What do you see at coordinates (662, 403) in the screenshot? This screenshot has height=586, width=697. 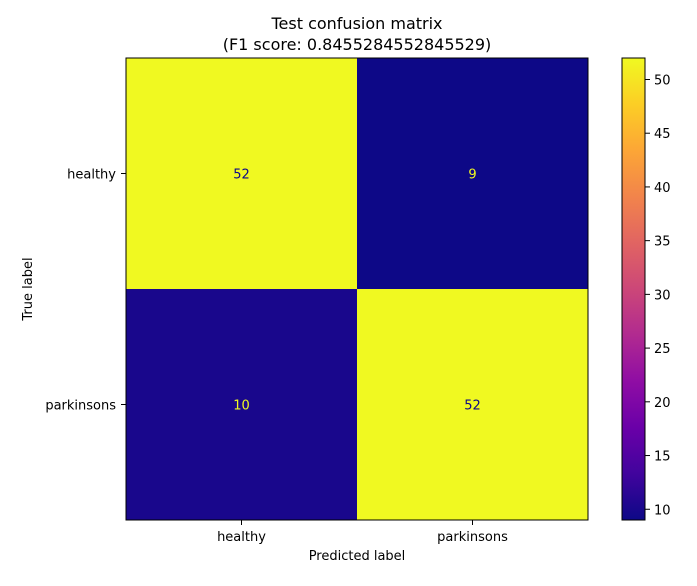 I see `colorbar-tick-label-20: 20` at bounding box center [662, 403].